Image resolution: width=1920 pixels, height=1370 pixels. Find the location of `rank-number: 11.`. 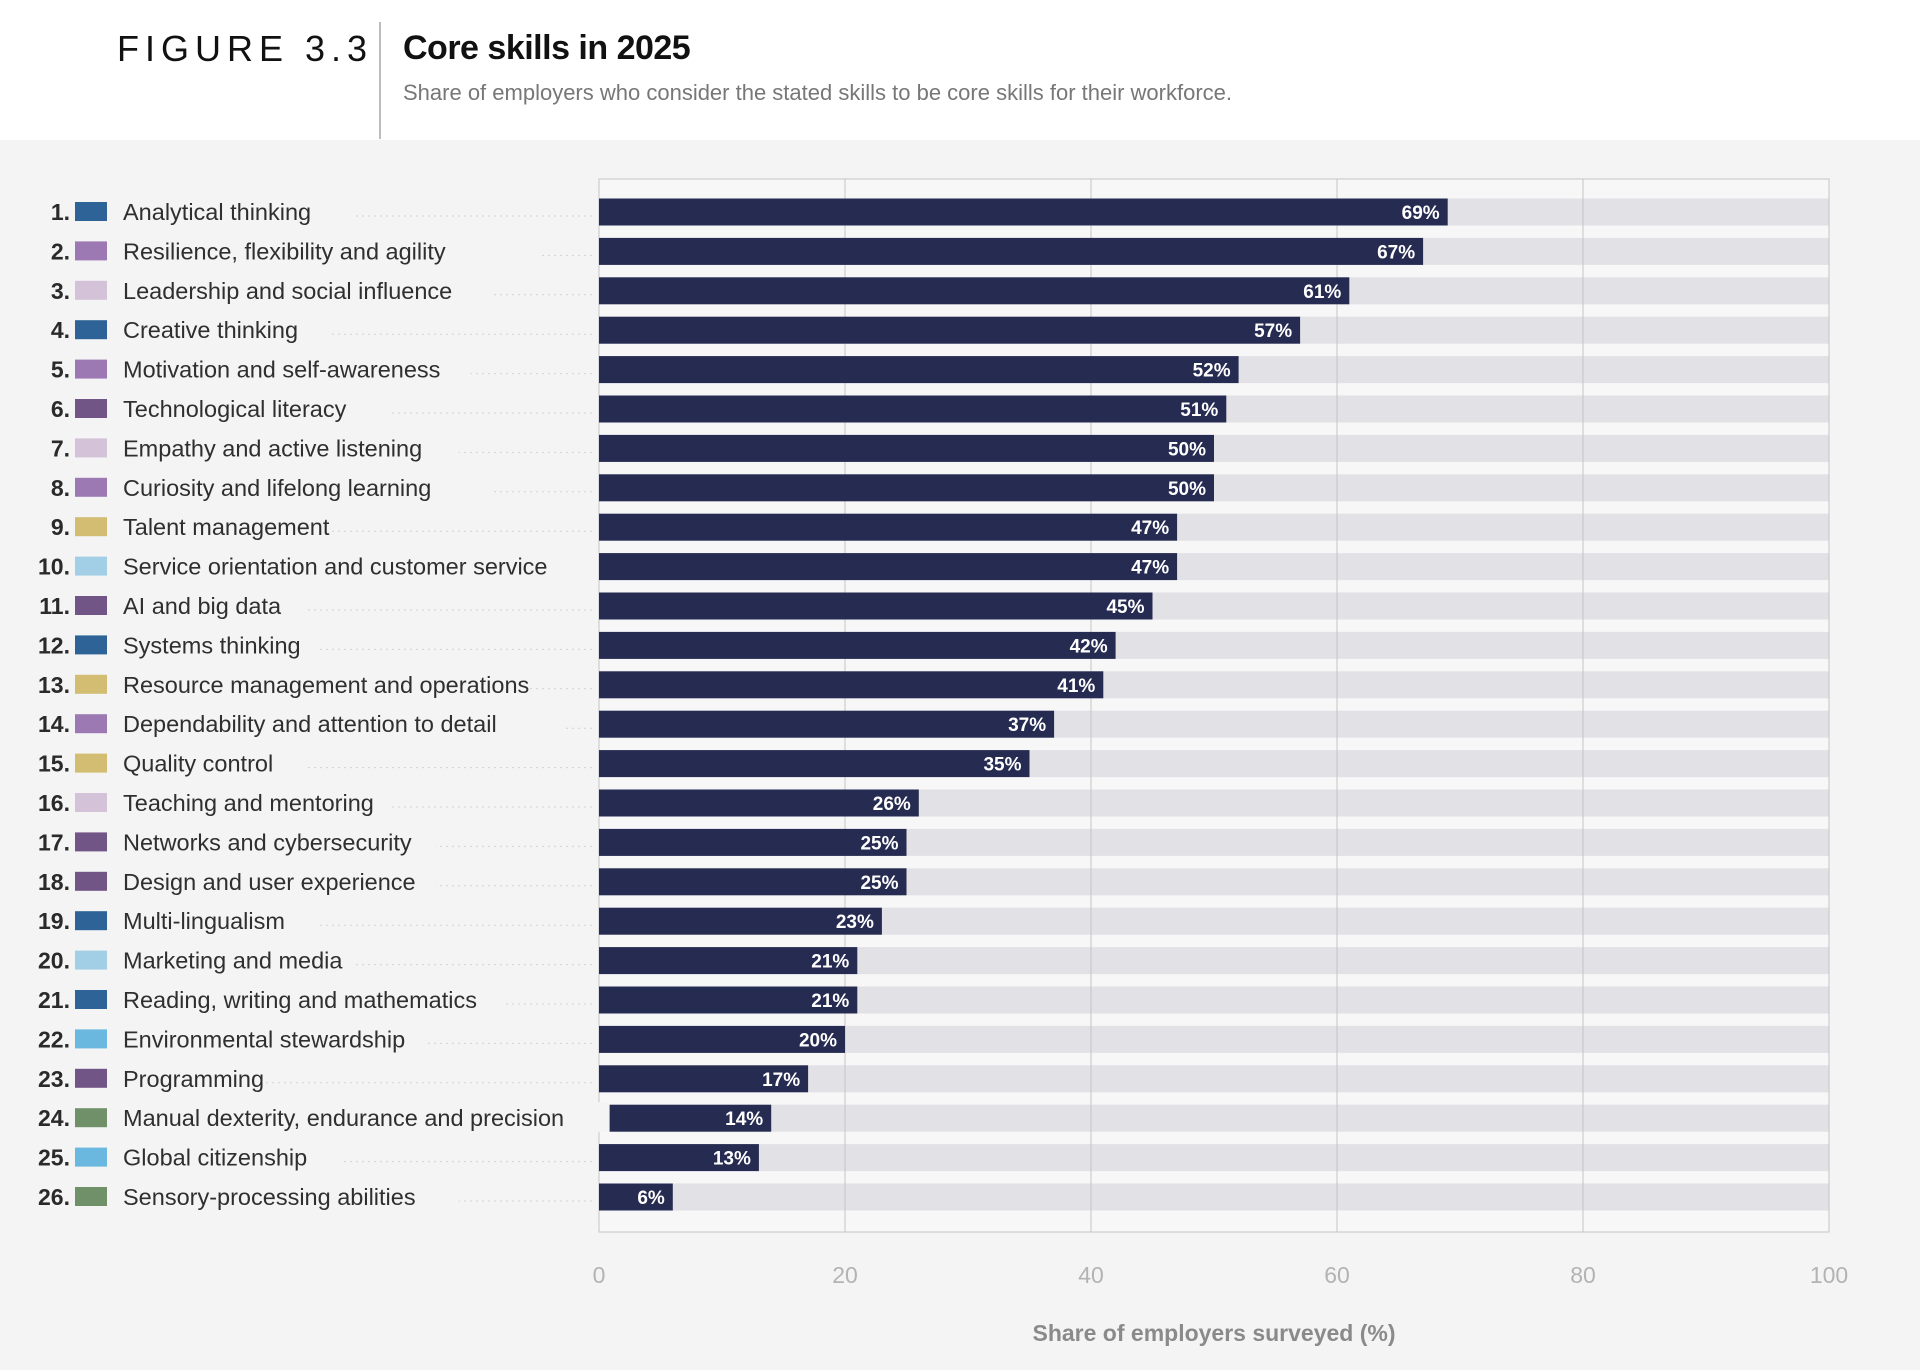

rank-number: 11. is located at coordinates (54, 606).